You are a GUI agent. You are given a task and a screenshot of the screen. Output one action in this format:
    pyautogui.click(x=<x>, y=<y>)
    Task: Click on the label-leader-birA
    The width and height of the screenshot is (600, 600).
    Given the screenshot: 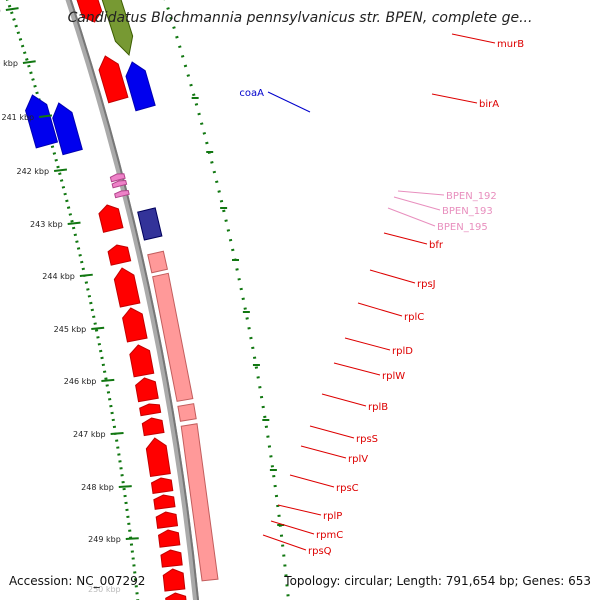 What is the action you would take?
    pyautogui.click(x=454, y=98)
    